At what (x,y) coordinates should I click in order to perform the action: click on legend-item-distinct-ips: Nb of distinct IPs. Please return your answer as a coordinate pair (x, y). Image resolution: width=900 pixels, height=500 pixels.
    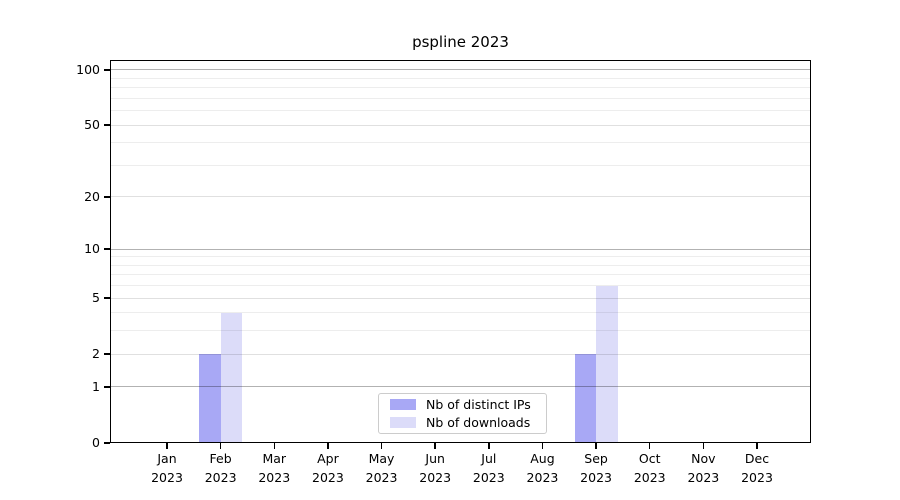
    Looking at the image, I should click on (468, 404).